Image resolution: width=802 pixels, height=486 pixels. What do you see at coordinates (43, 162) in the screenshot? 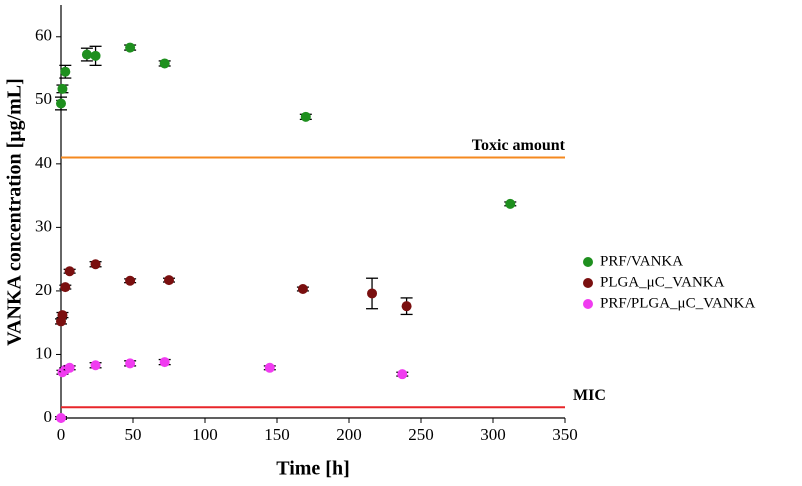
I see `y-tick-label: 40` at bounding box center [43, 162].